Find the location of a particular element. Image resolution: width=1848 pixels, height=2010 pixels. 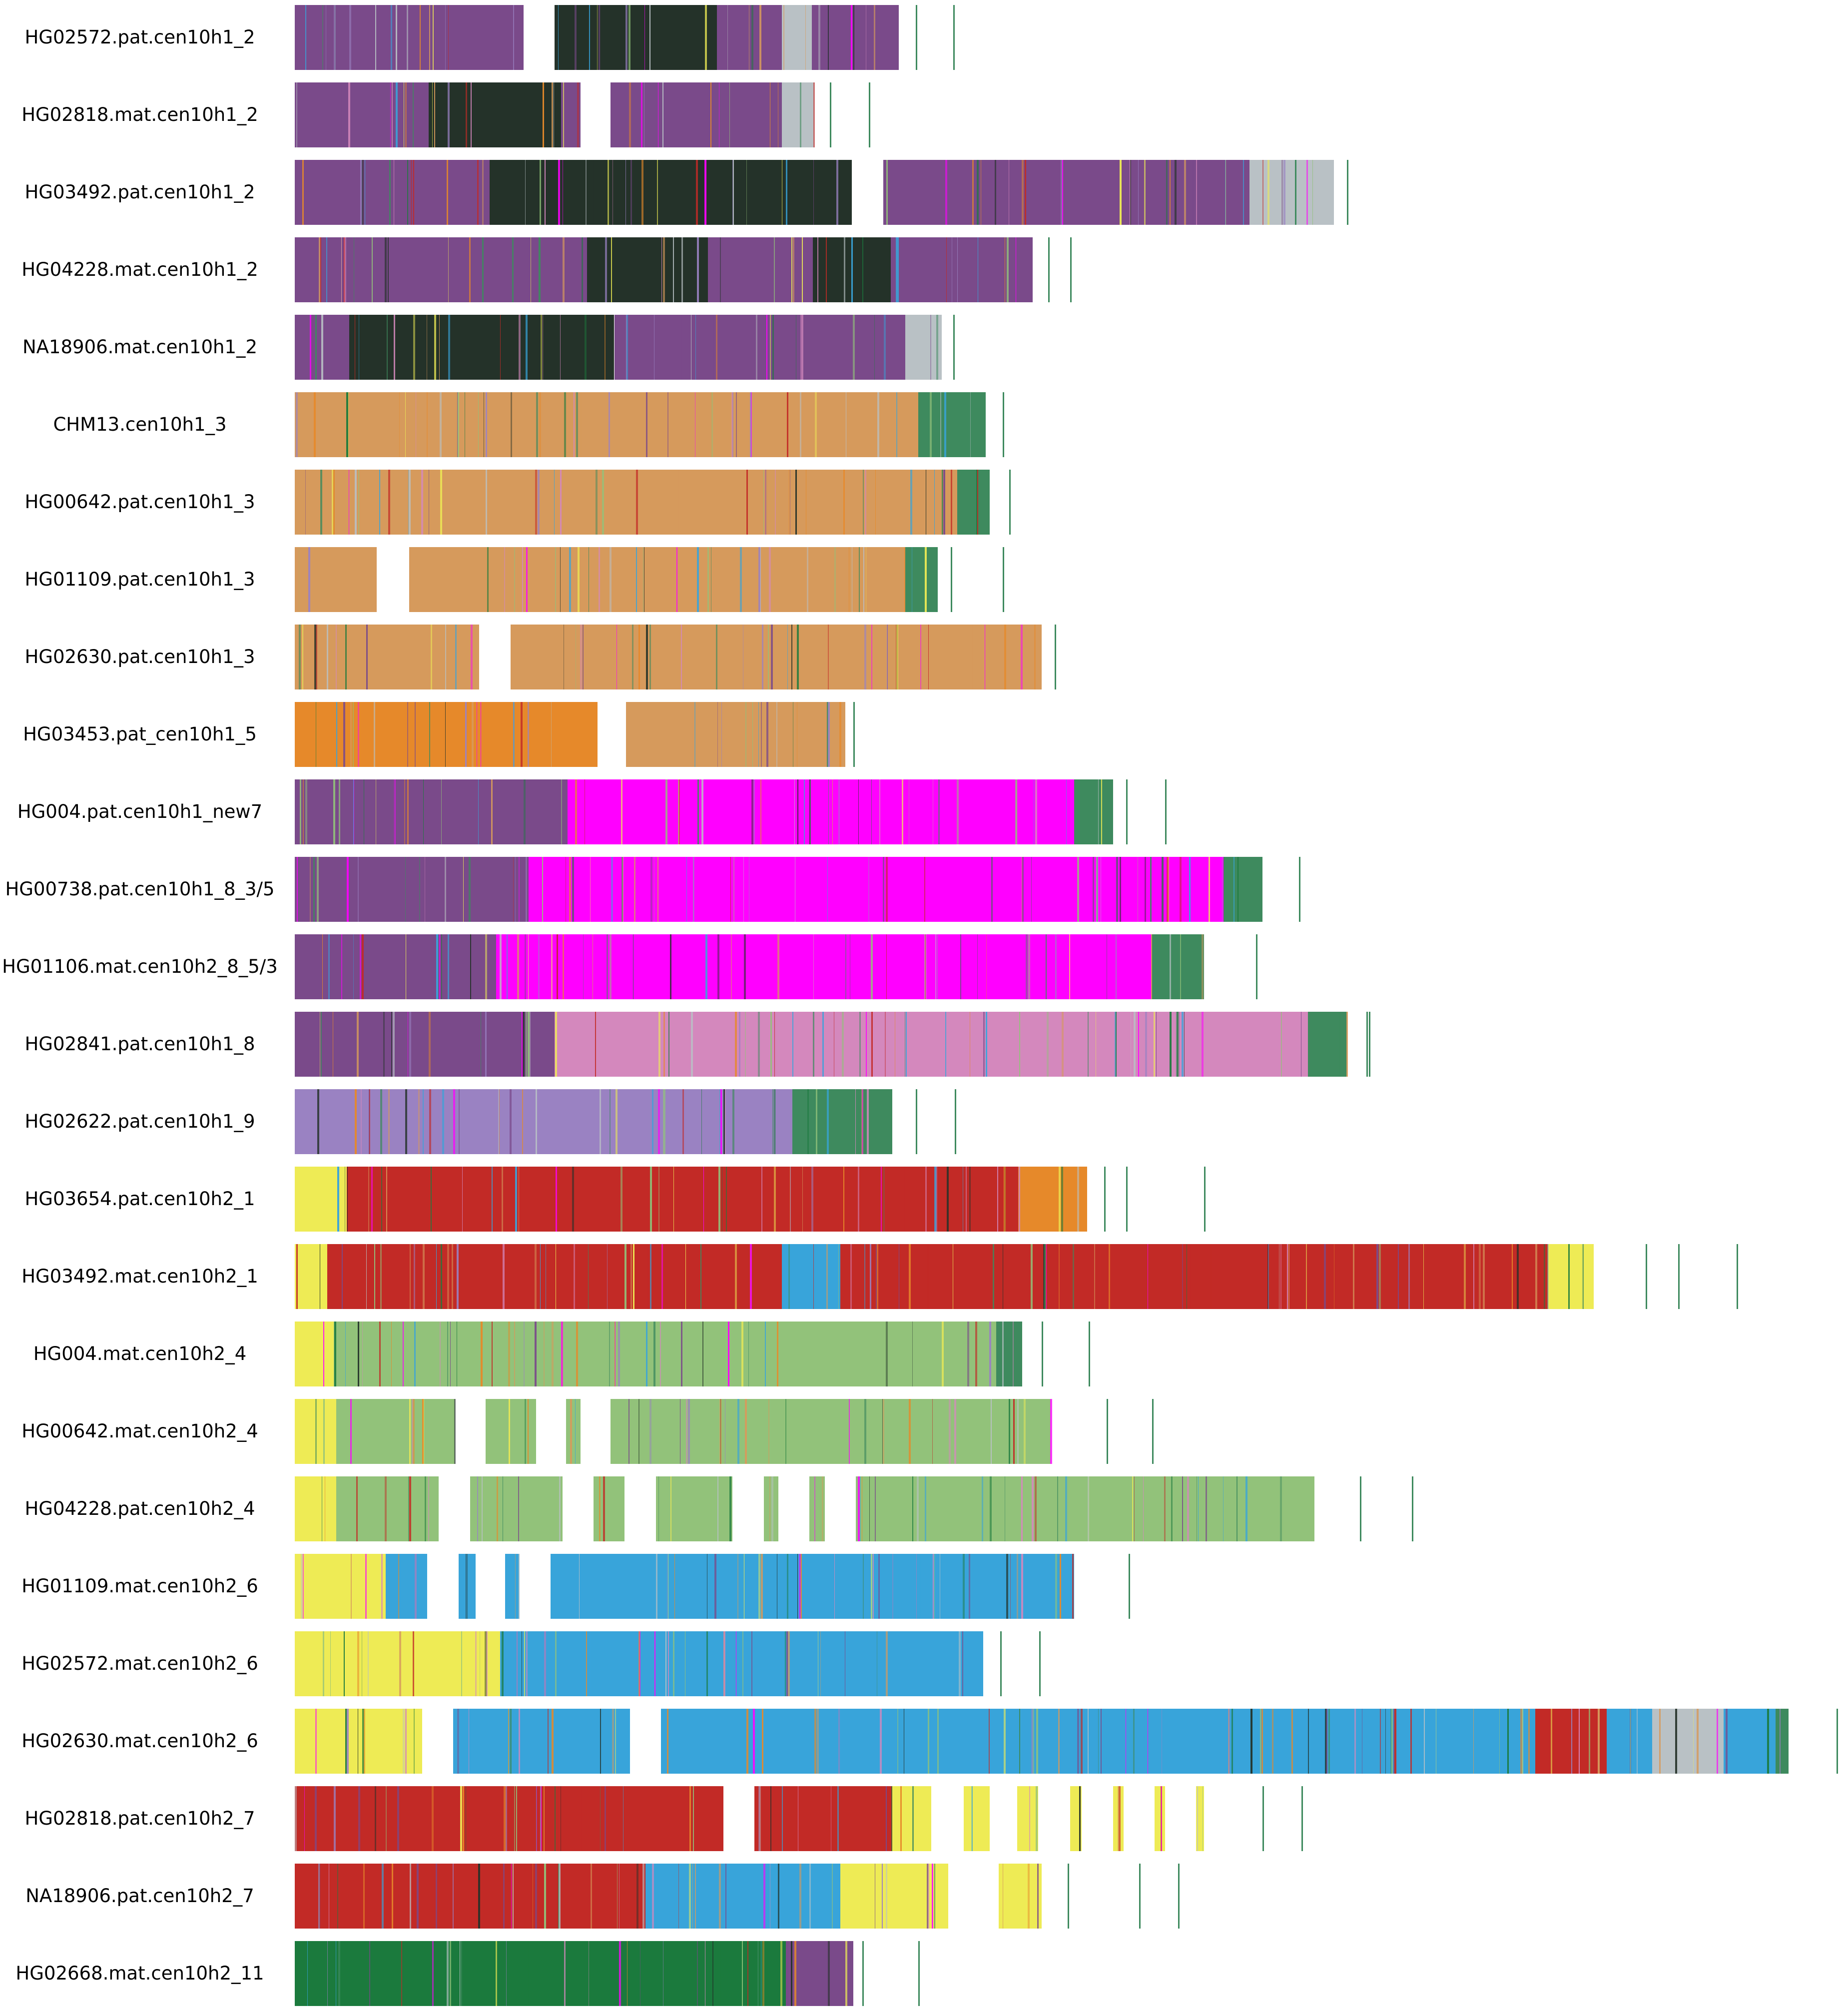

chart-row: HG03654.pat.cen10h2_1 is located at coordinates (924, 1199).